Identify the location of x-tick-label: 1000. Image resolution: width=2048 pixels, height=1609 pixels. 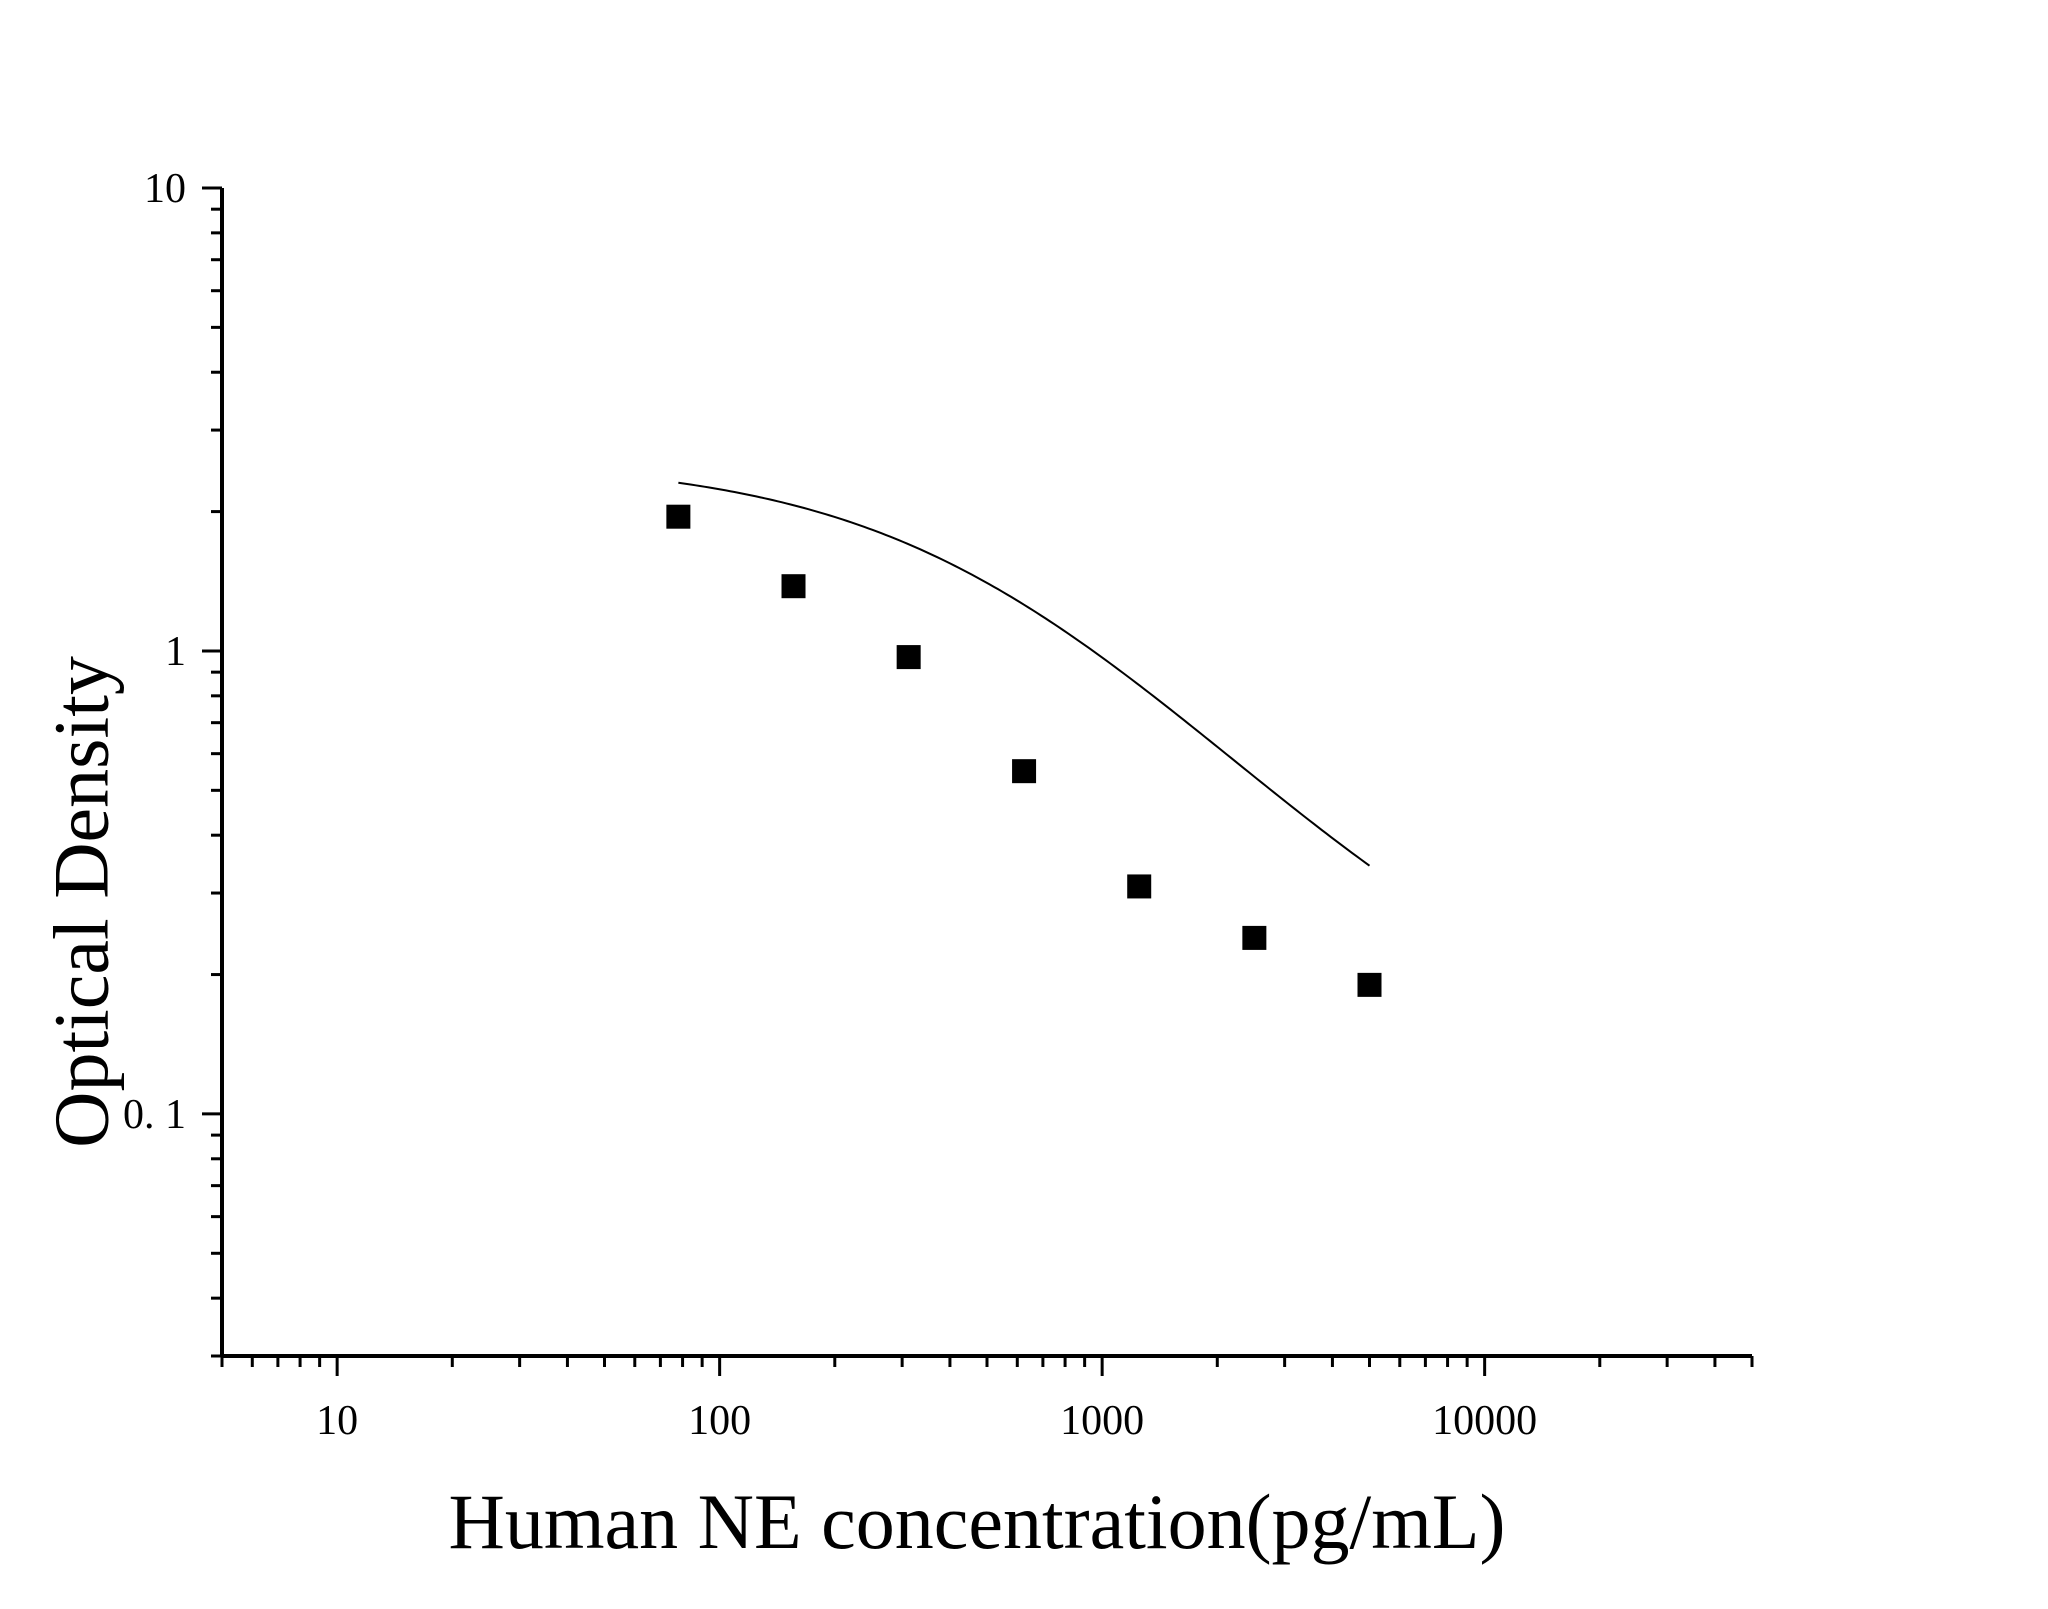
(1102, 1421).